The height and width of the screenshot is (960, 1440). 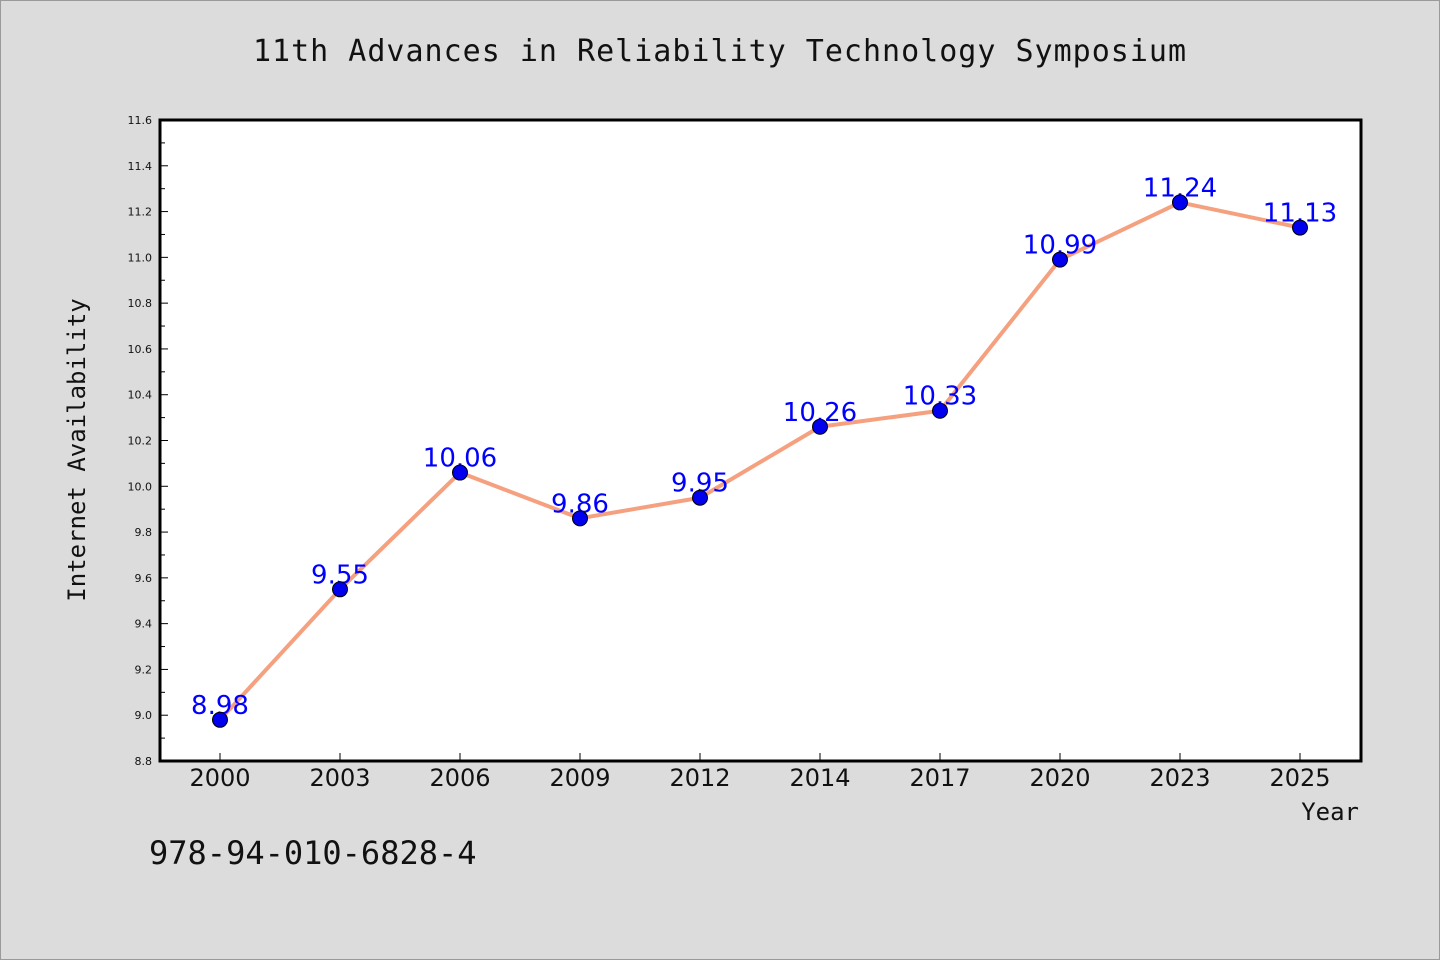 What do you see at coordinates (140, 441) in the screenshot?
I see `y-tick-label: 10.2` at bounding box center [140, 441].